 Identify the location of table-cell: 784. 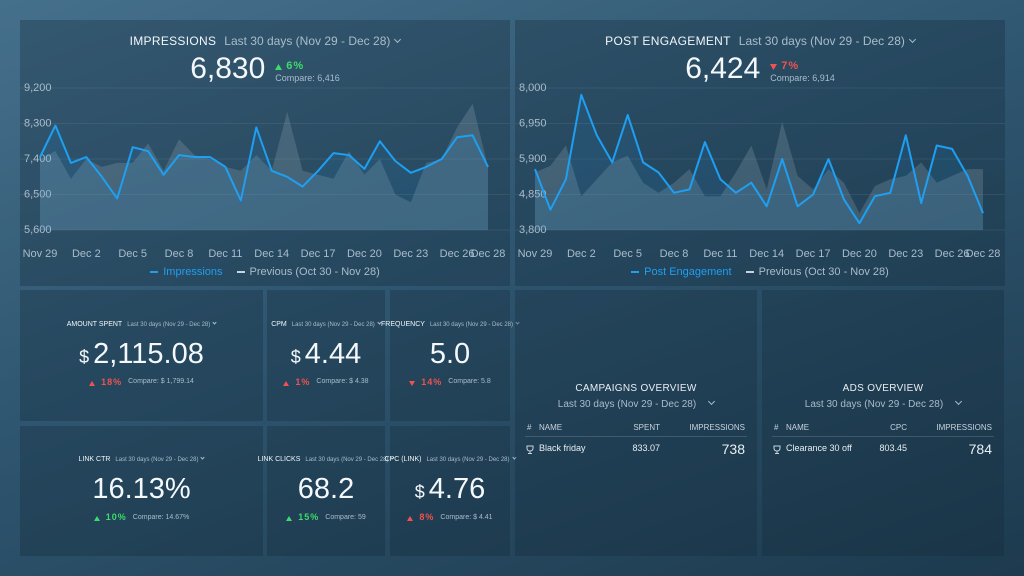
(980, 449).